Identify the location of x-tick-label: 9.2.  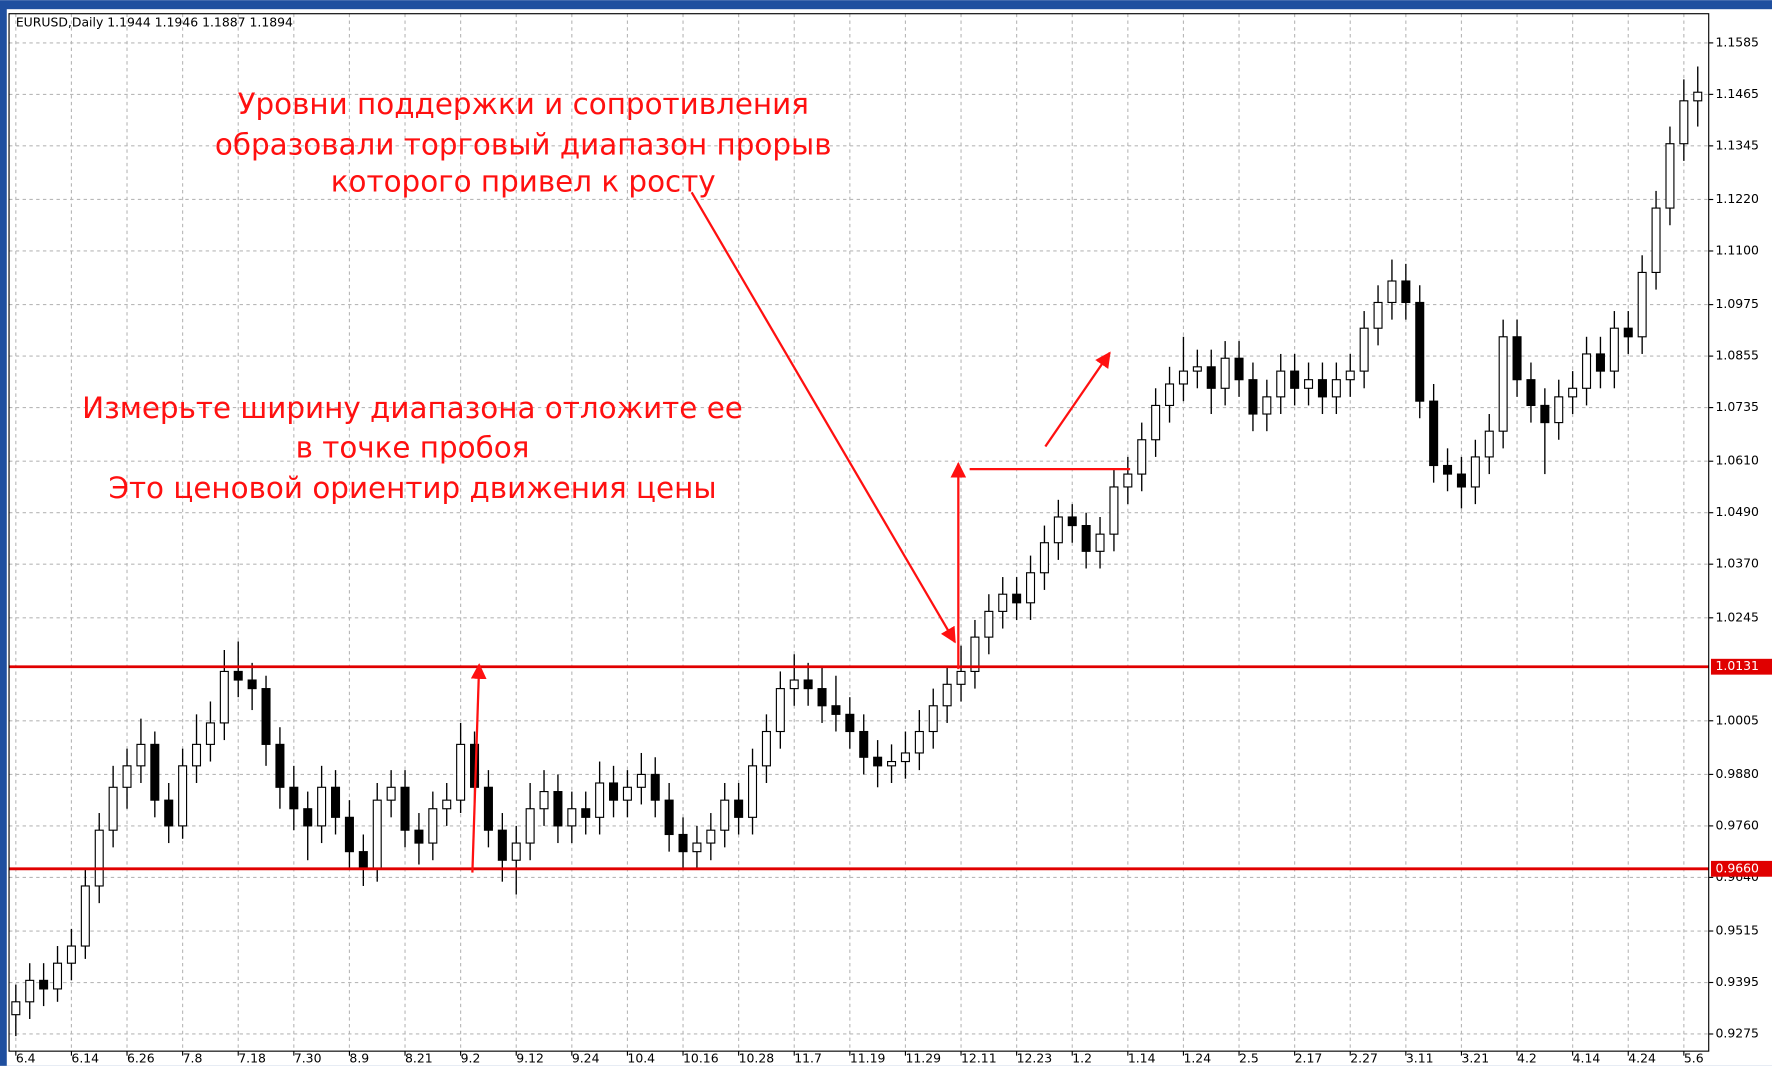
(471, 1058).